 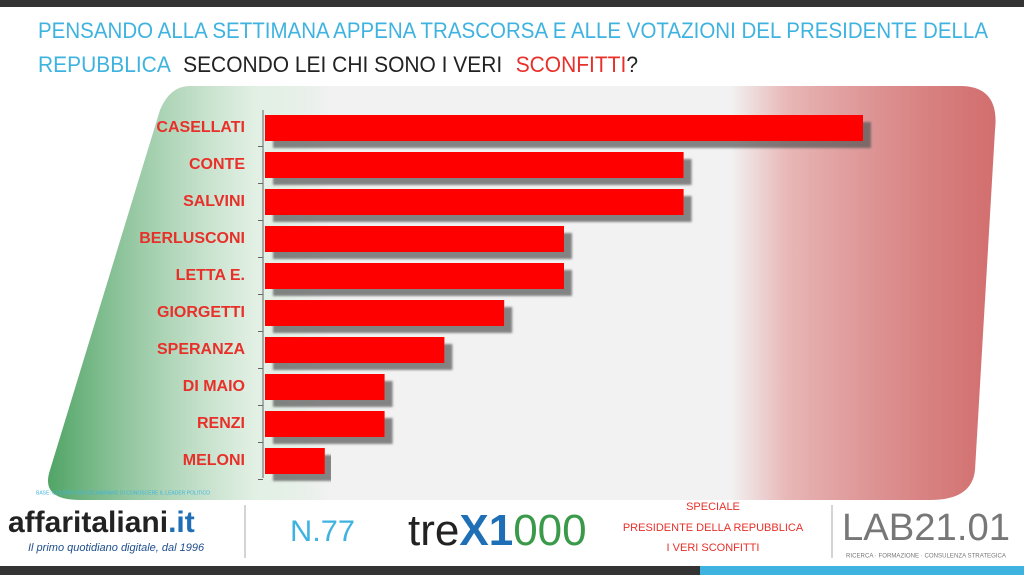 What do you see at coordinates (104, 64) in the screenshot?
I see `title-part: REPUBBLICA` at bounding box center [104, 64].